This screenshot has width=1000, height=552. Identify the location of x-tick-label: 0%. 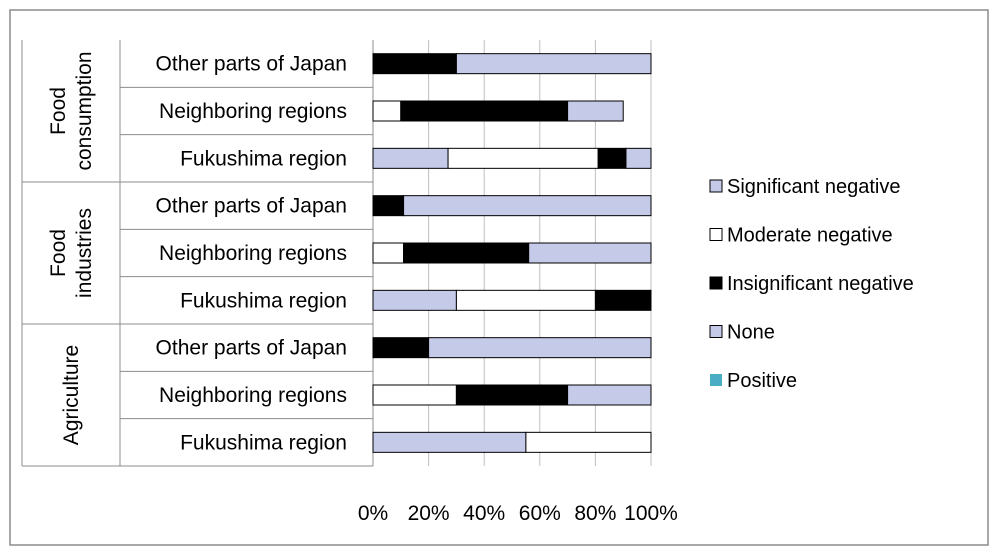
(373, 513).